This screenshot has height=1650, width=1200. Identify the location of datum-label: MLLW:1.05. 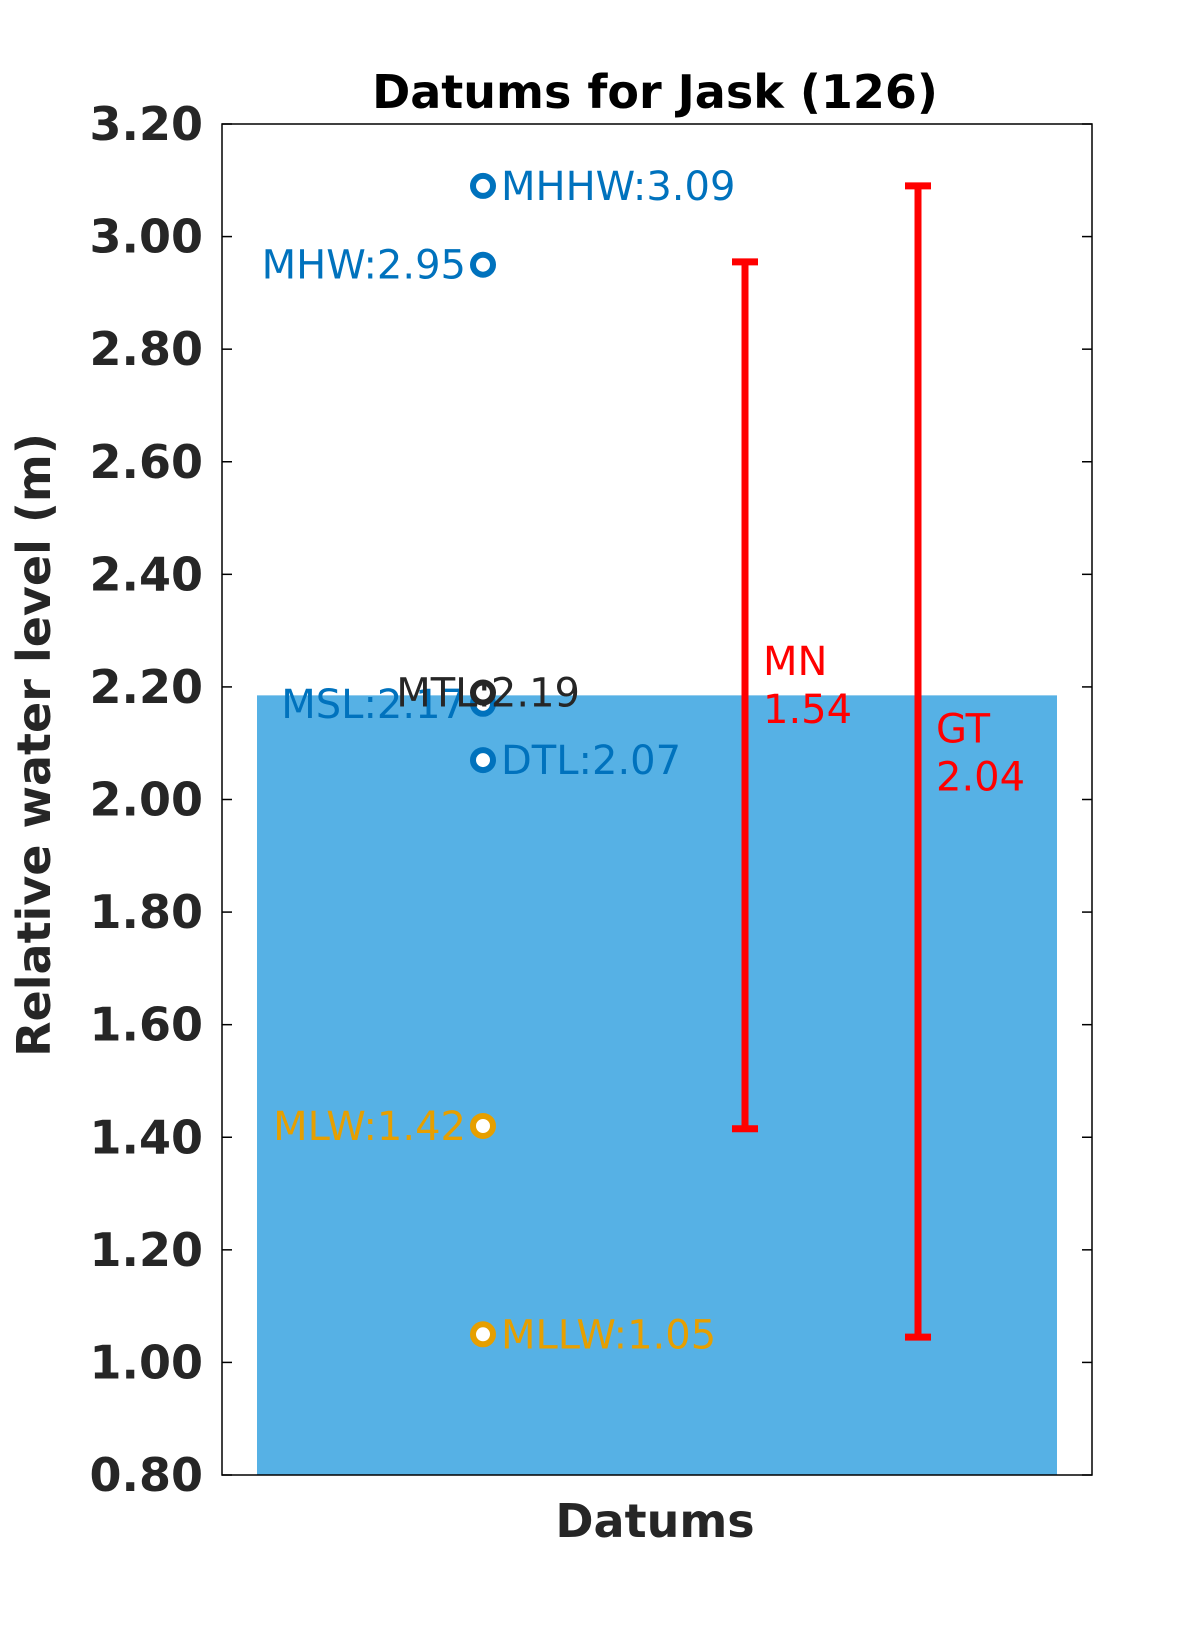
(608, 1335).